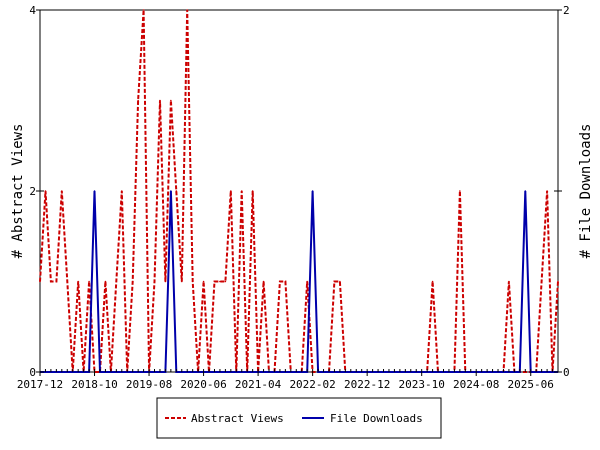 The width and height of the screenshot is (600, 450). I want to click on y-right-tick-label: 0, so click(566, 372).